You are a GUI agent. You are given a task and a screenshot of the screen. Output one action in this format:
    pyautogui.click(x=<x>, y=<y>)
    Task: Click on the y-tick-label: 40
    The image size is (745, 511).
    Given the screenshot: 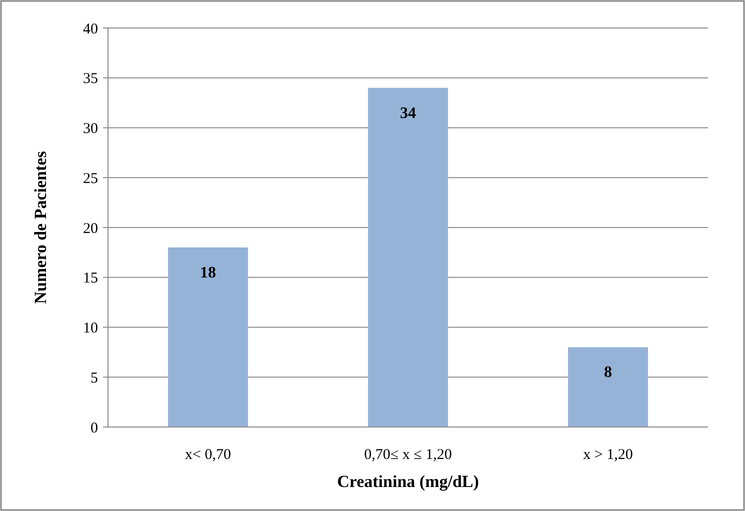 What is the action you would take?
    pyautogui.click(x=90, y=29)
    